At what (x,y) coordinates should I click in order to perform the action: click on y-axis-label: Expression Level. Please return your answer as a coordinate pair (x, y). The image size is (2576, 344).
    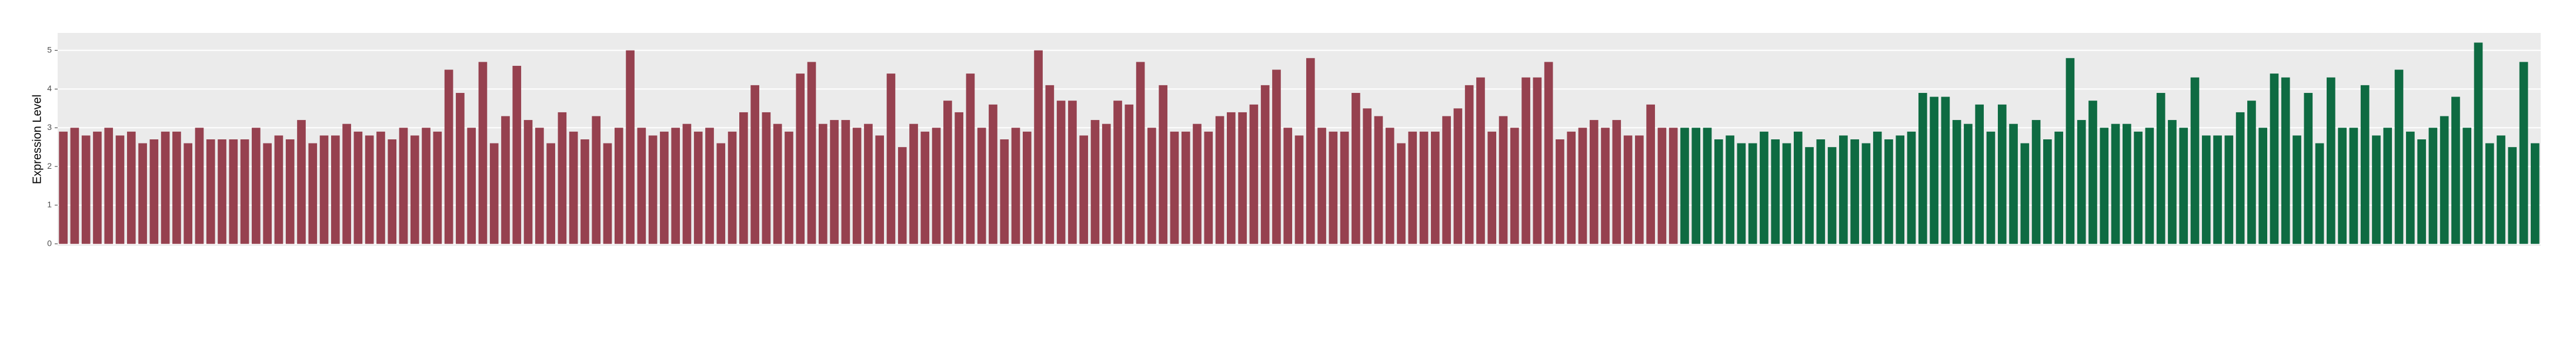
    Looking at the image, I should click on (37, 139).